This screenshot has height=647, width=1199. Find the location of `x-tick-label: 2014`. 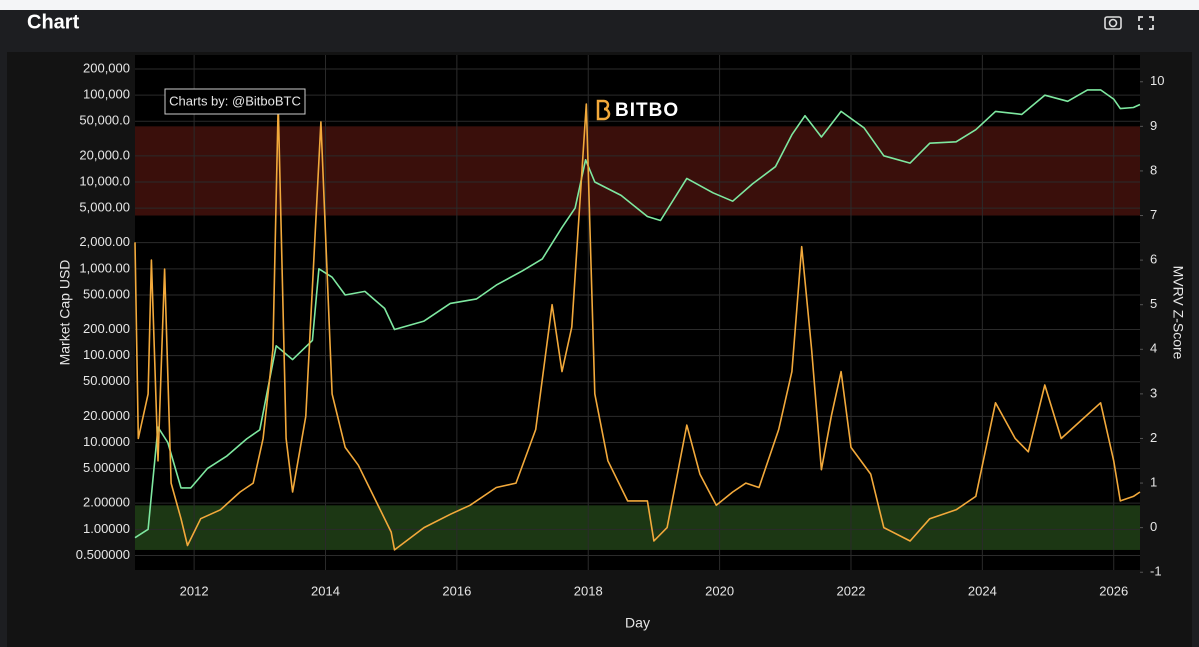

x-tick-label: 2014 is located at coordinates (325, 590).